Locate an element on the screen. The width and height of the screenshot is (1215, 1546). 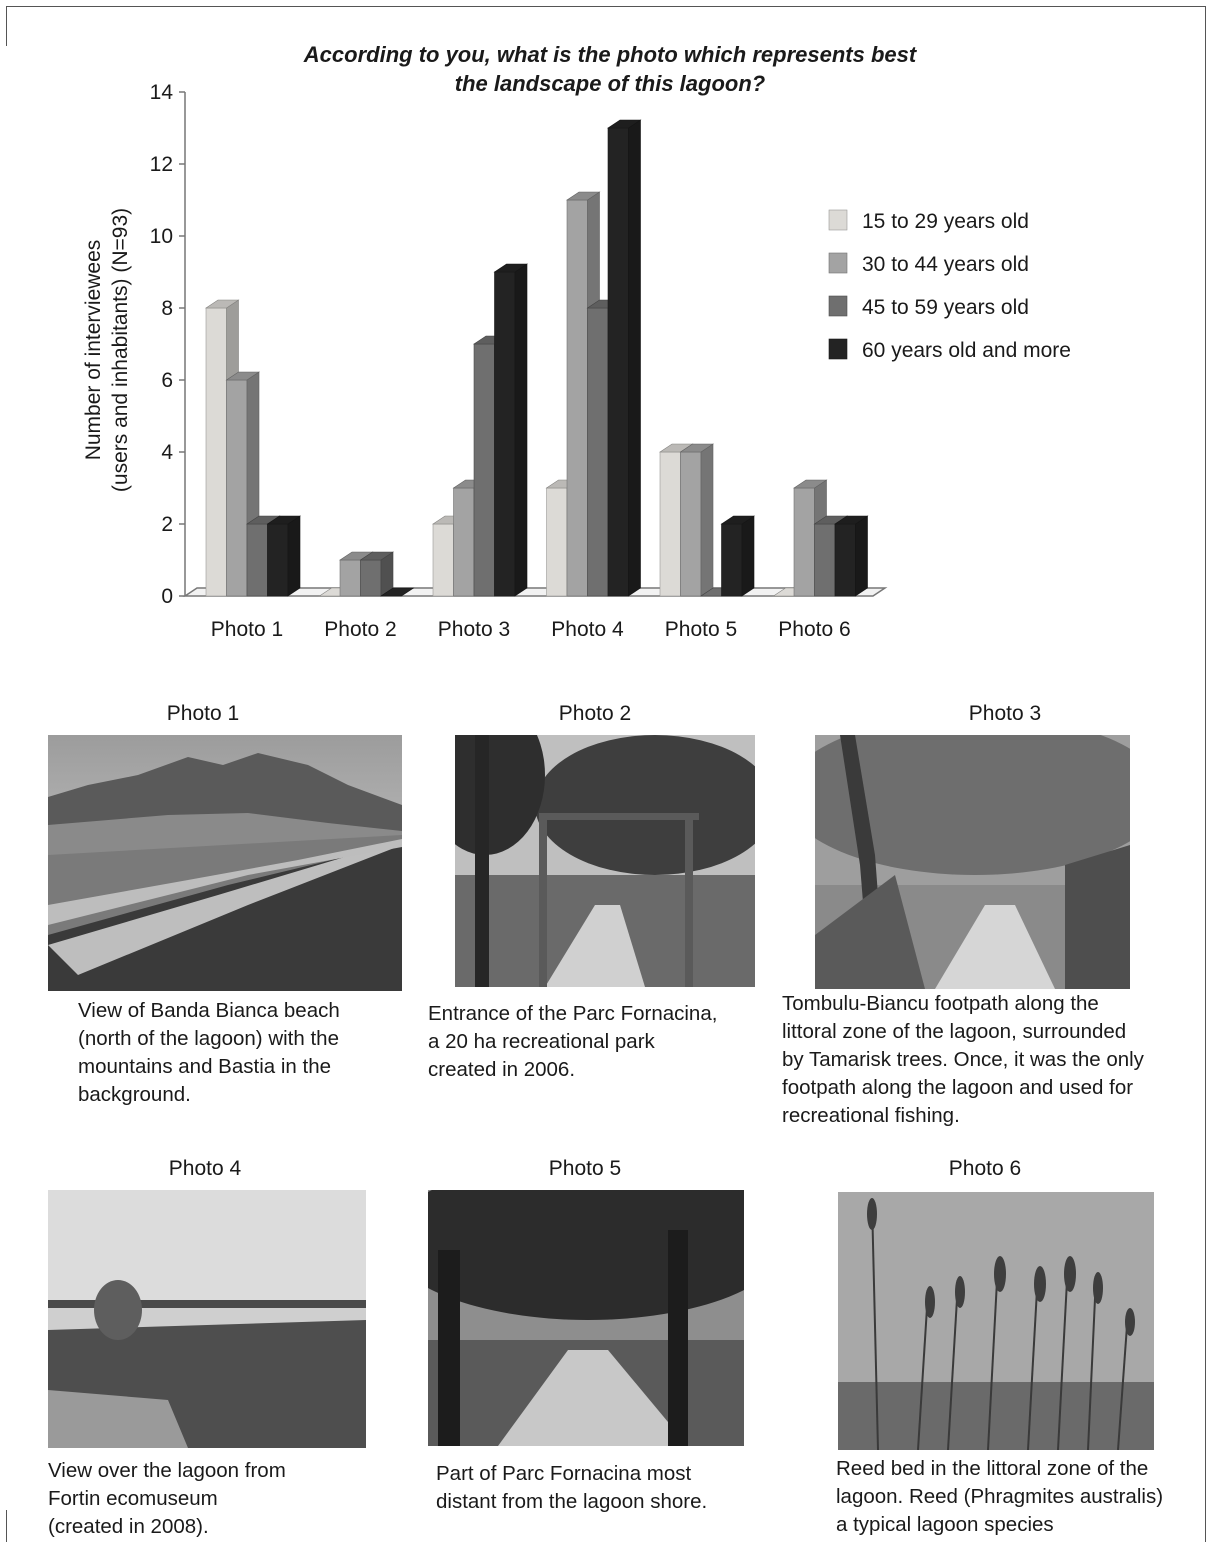
x-tick-label: Photo 5 is located at coordinates (701, 629).